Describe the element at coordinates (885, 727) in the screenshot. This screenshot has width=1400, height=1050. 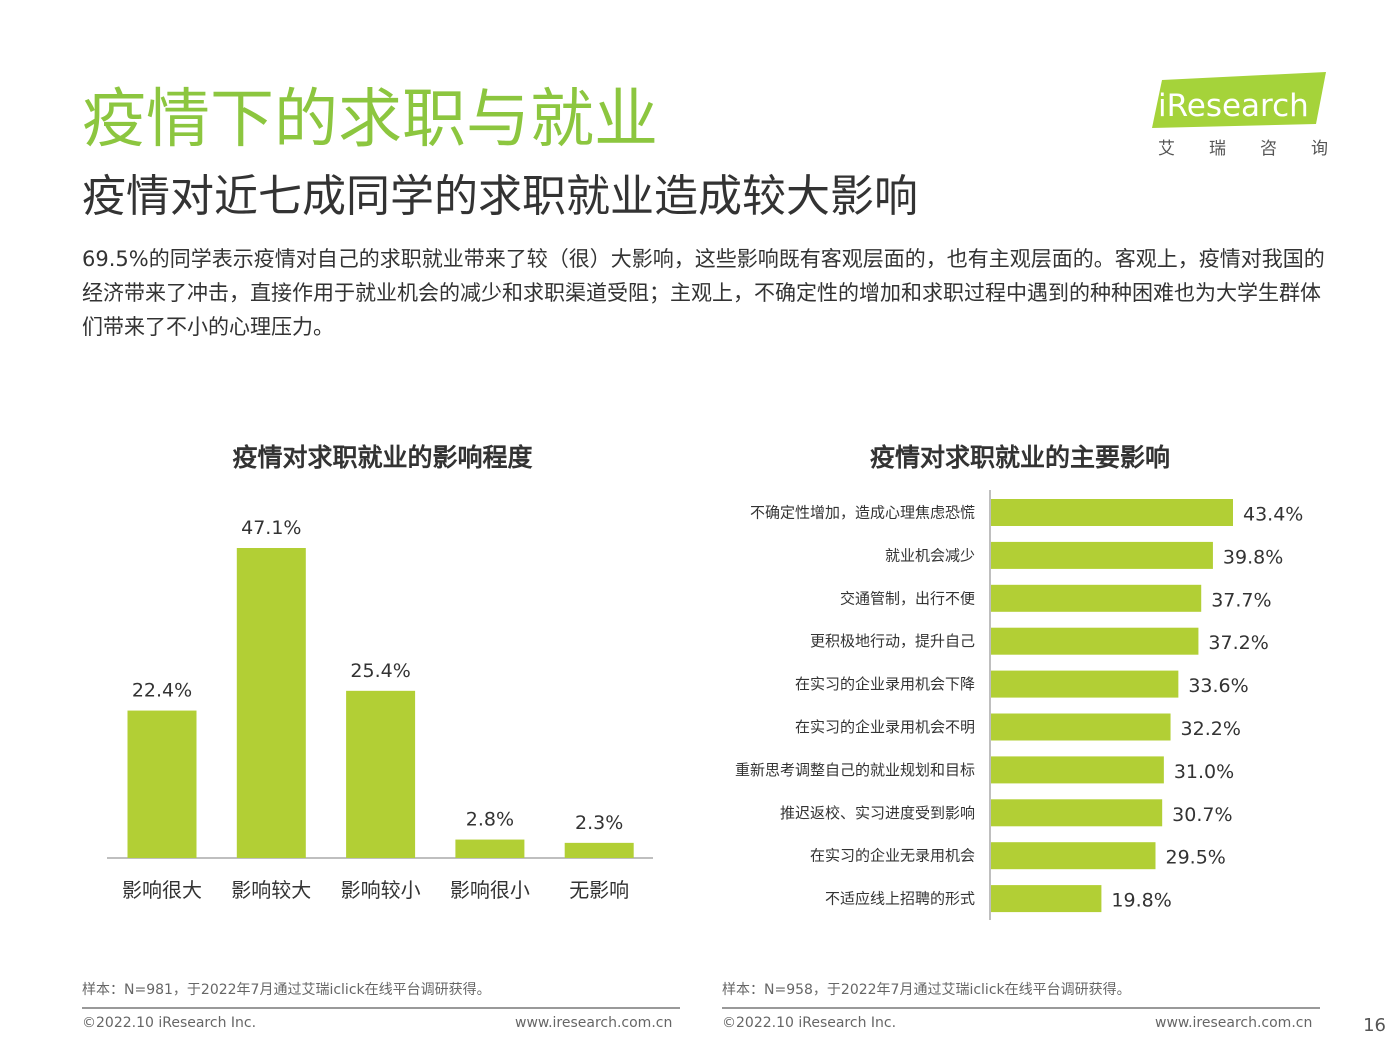
I see `y-tick-label: 在实习的企业录用机会不明` at that location.